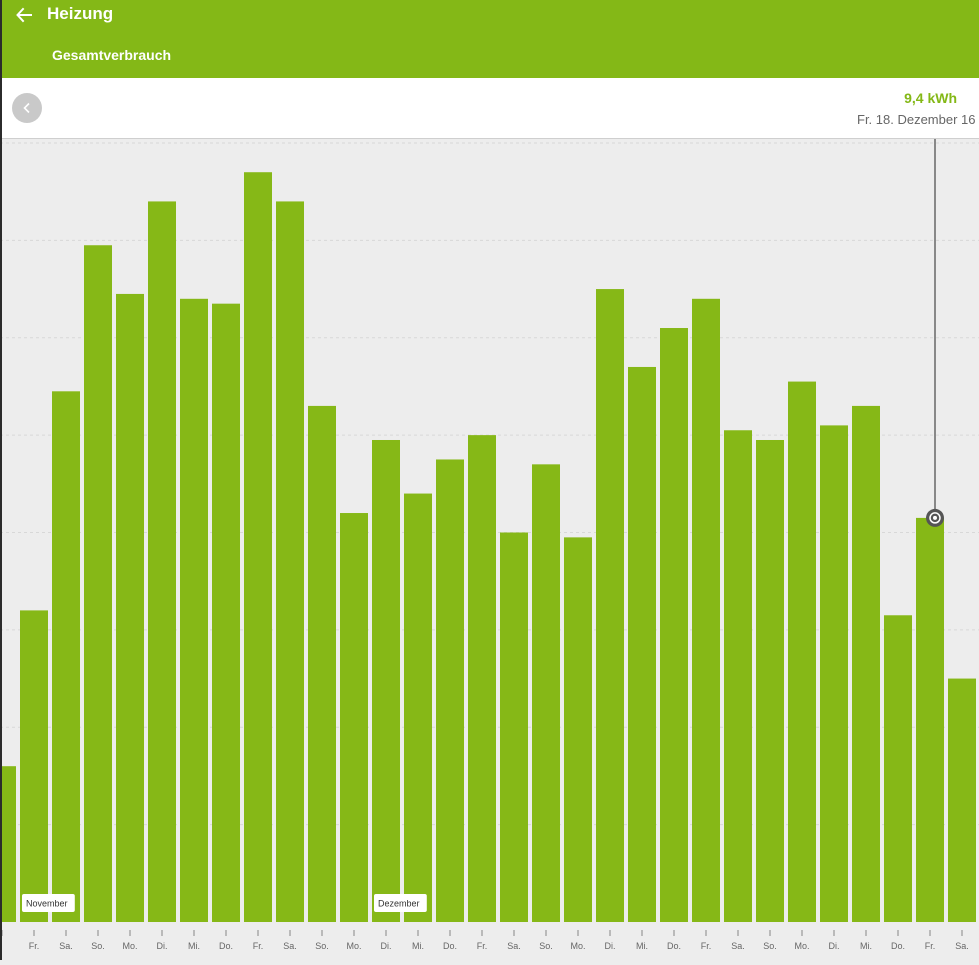 This screenshot has height=965, width=979. I want to click on back-button, so click(24, 15).